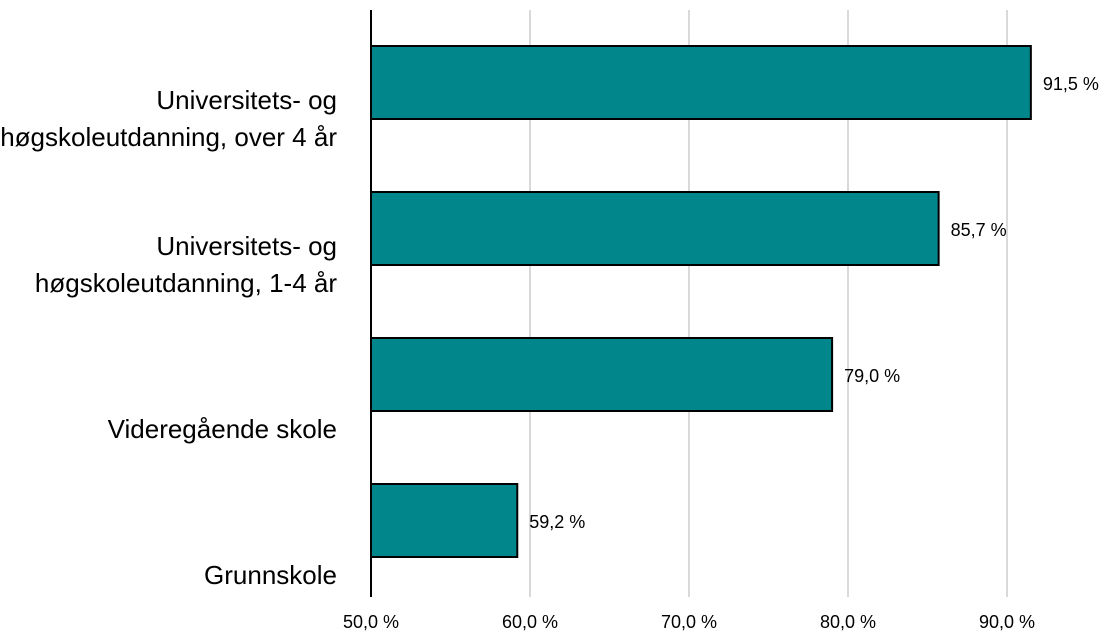 The width and height of the screenshot is (1109, 634). What do you see at coordinates (1071, 84) in the screenshot?
I see `data-label: 91,5 %` at bounding box center [1071, 84].